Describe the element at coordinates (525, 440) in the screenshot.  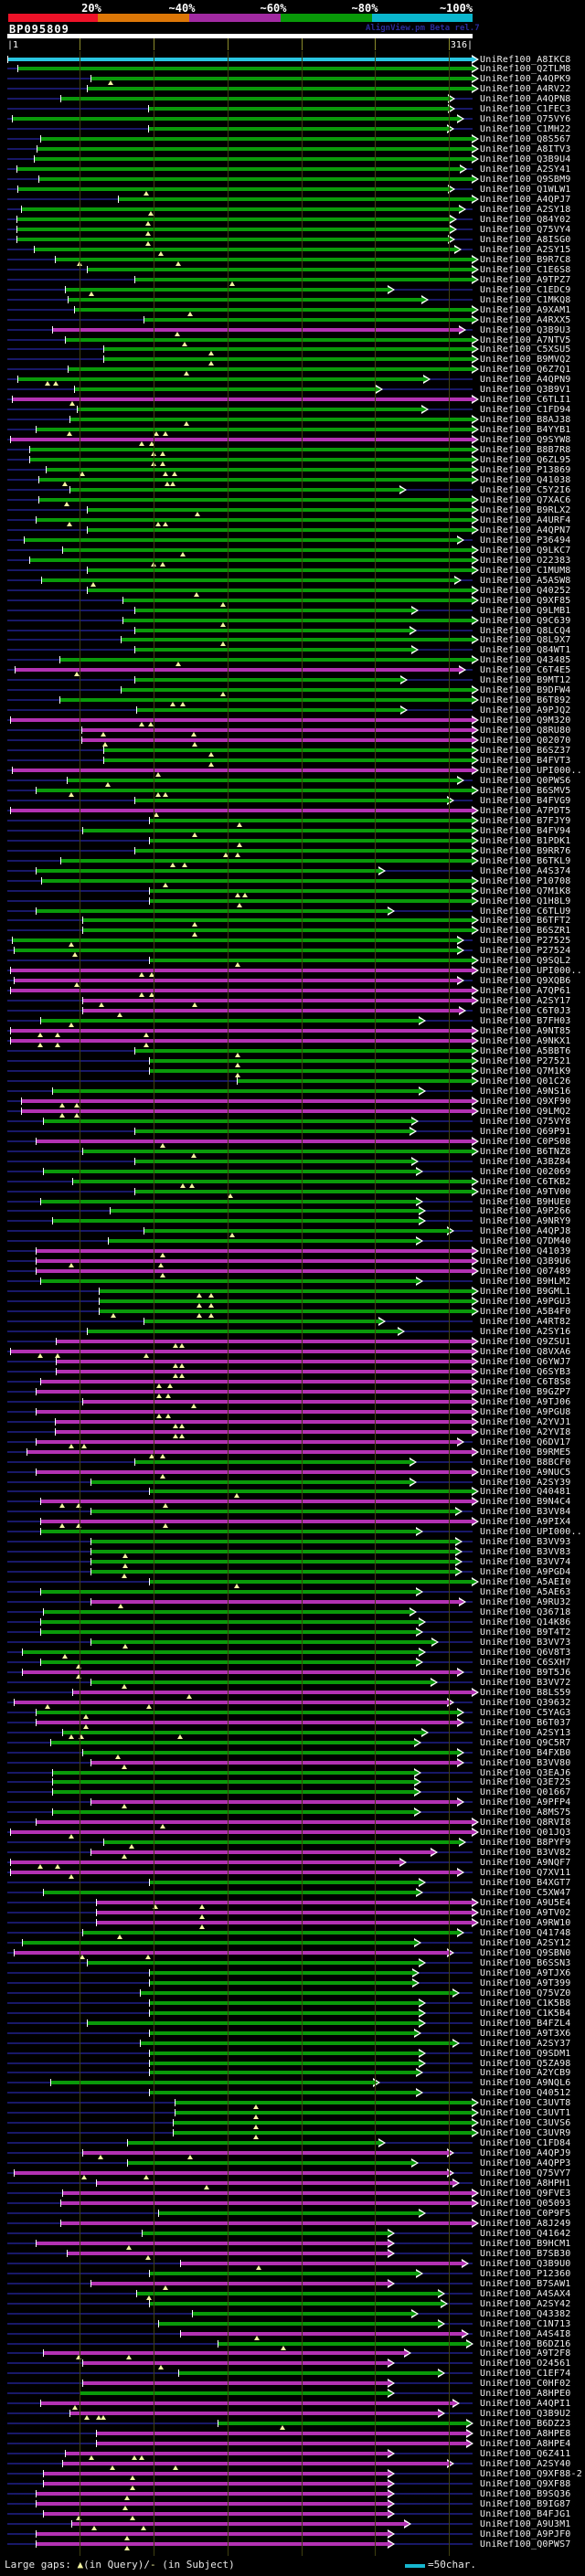
I see `subject-id-label: UniRef100_Q9SYW8` at that location.